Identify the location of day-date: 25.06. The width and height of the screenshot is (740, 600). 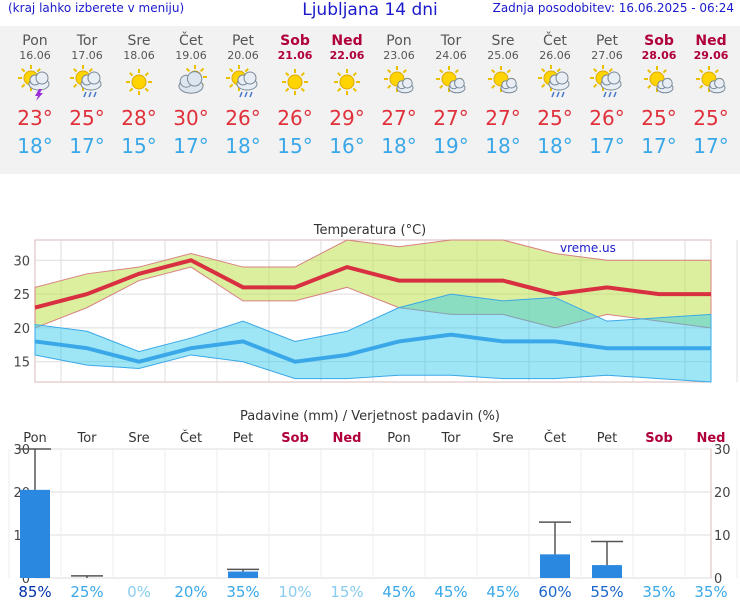
(503, 55).